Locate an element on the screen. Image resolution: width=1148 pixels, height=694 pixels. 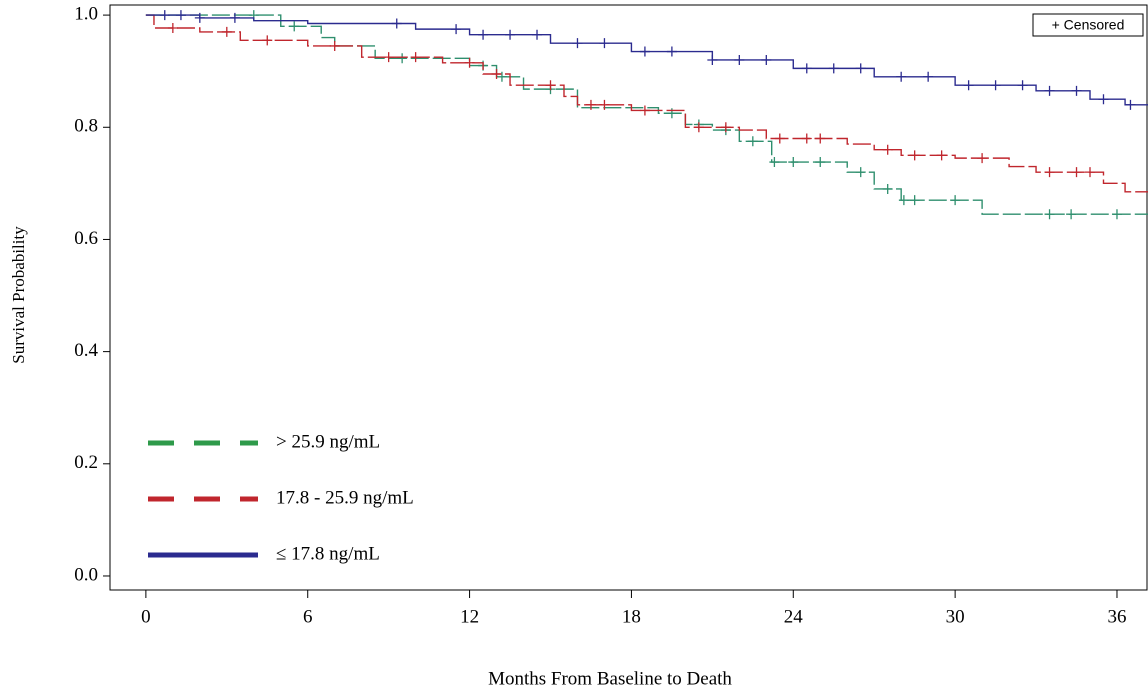
y-tick-label: 0.4 is located at coordinates (86, 350).